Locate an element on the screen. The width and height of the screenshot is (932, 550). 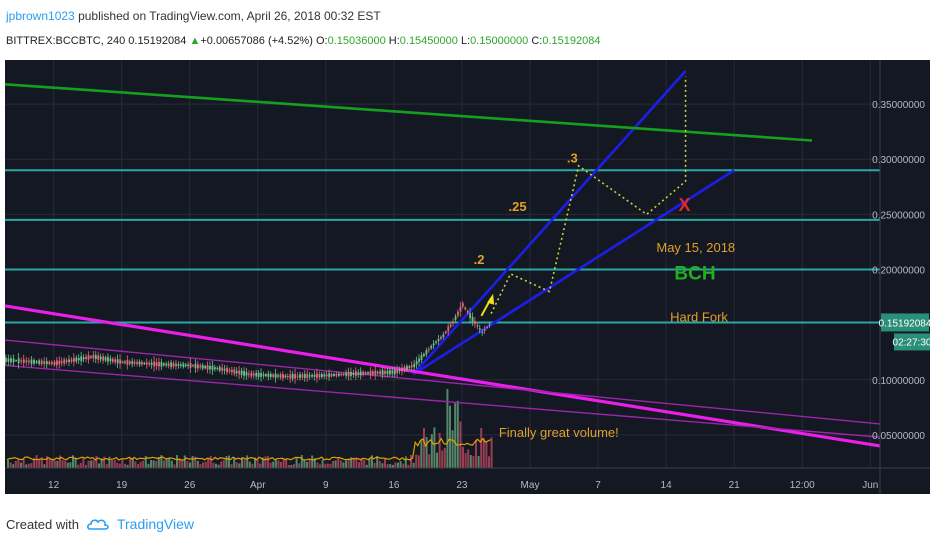
author-link: jpbrown1023 is located at coordinates (40, 16).